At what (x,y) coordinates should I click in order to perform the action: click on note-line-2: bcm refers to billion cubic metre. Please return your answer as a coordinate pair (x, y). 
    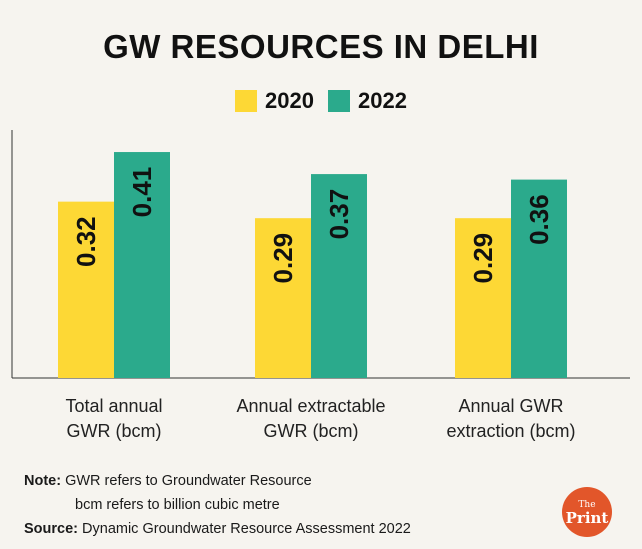
    Looking at the image, I should click on (177, 505).